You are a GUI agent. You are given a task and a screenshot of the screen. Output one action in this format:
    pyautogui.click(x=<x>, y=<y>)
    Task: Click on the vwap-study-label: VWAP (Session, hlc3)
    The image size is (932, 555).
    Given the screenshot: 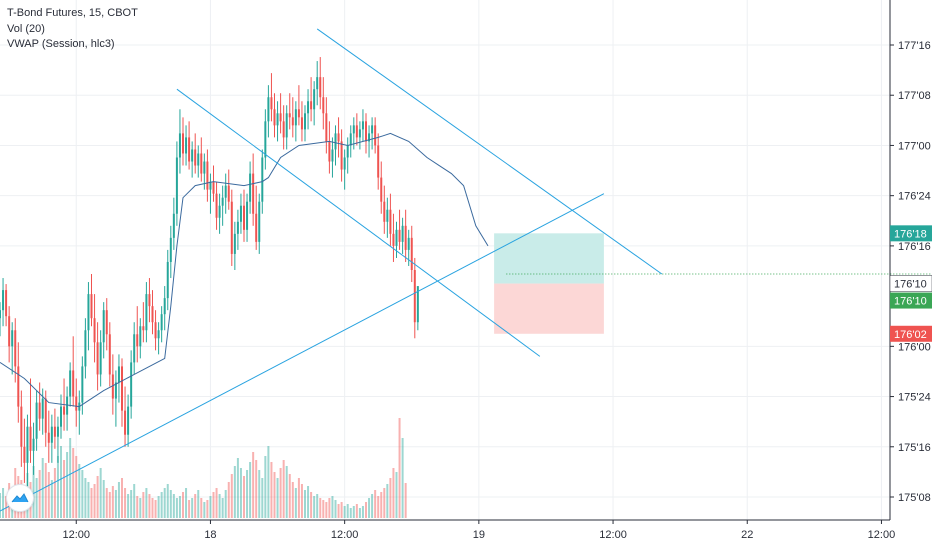 What is the action you would take?
    pyautogui.click(x=61, y=44)
    